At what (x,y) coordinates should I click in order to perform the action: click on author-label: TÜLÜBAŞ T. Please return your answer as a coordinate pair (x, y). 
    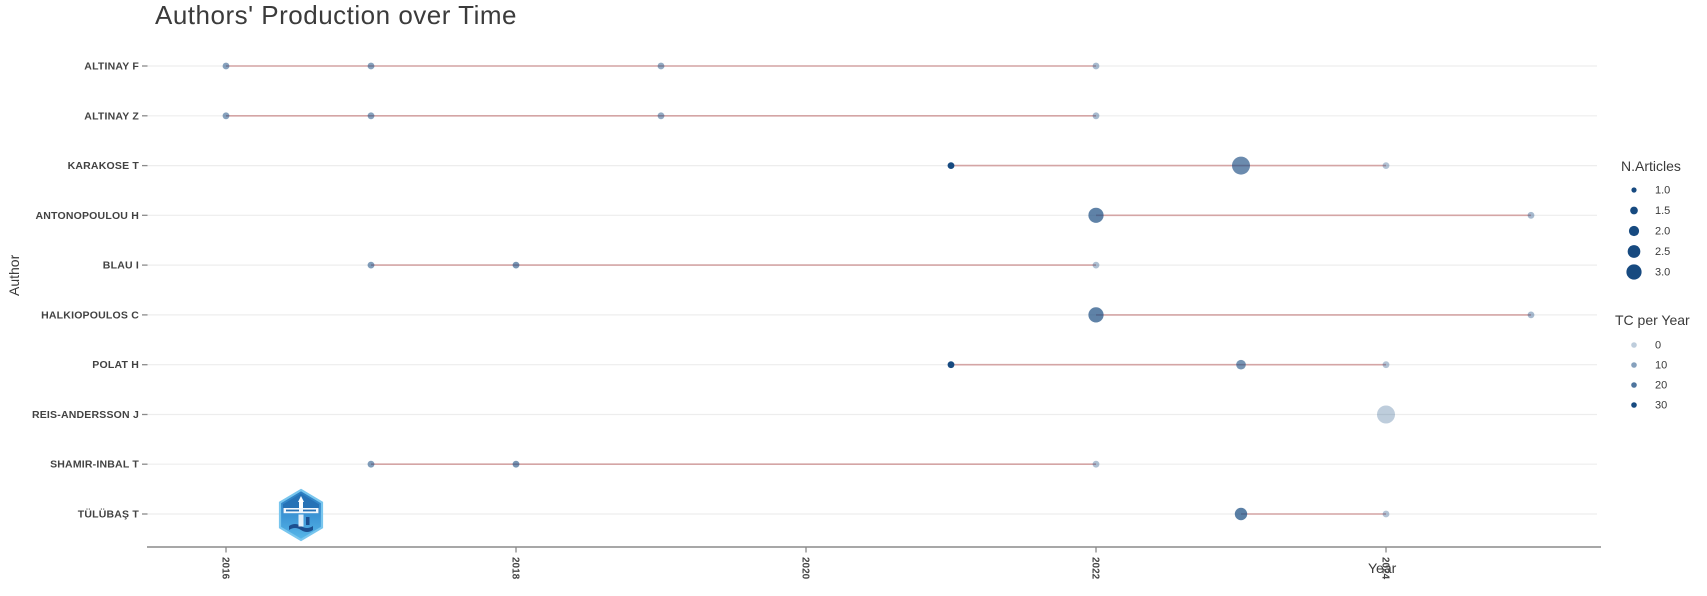
    Looking at the image, I should click on (109, 514).